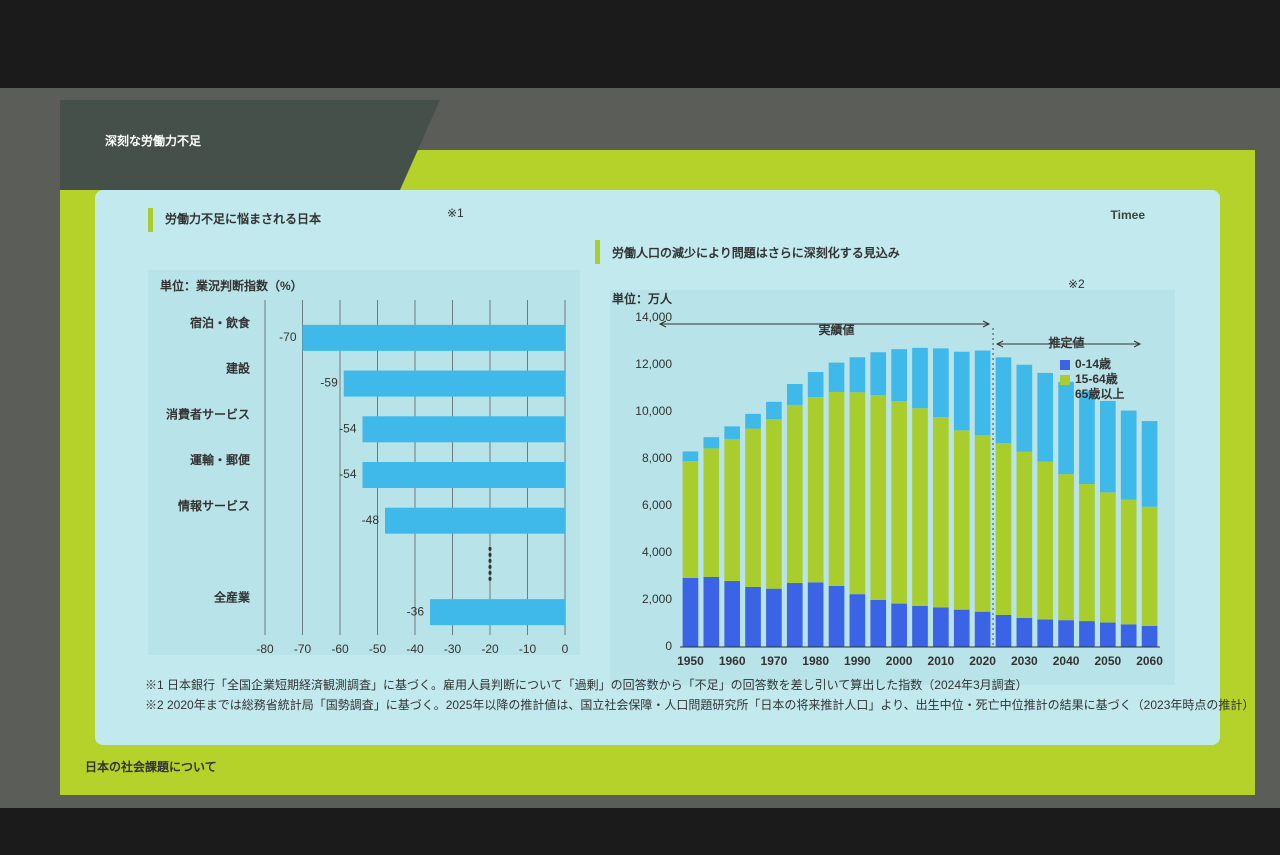  I want to click on category-label: 全産業, so click(232, 596).